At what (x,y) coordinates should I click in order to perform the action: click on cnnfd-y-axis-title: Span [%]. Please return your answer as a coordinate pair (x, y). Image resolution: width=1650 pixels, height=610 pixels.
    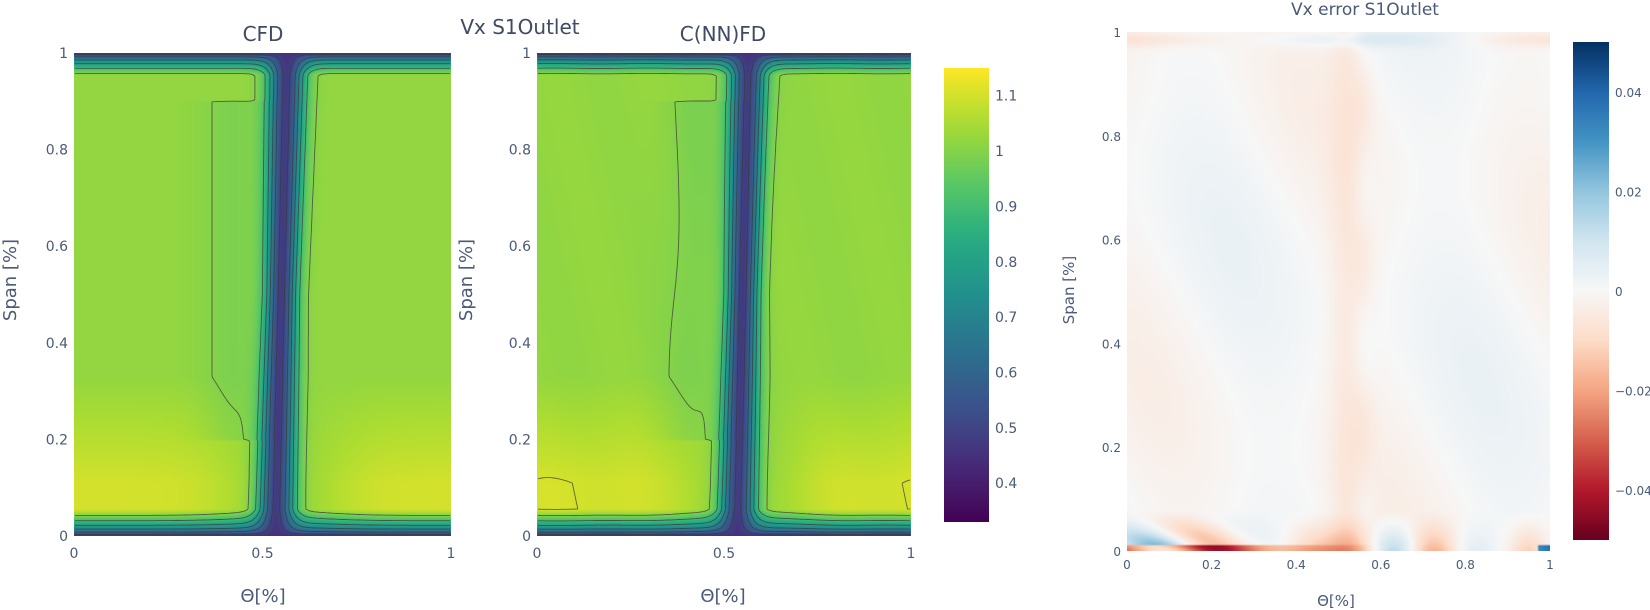
    Looking at the image, I should click on (466, 280).